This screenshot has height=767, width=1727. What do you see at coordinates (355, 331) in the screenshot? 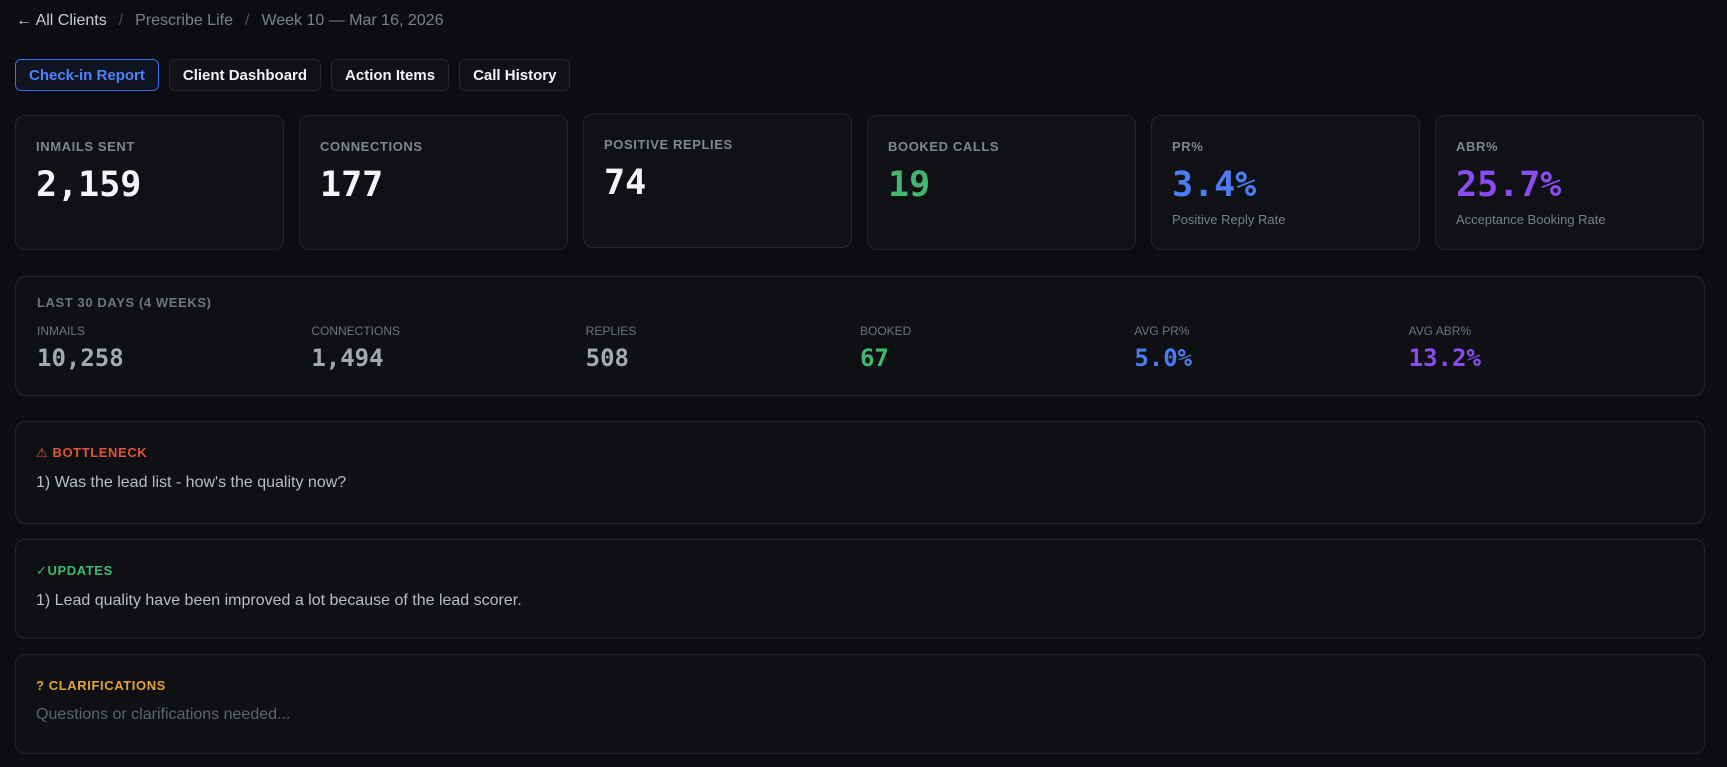
I see `stat-label: CONNECTIONS` at bounding box center [355, 331].